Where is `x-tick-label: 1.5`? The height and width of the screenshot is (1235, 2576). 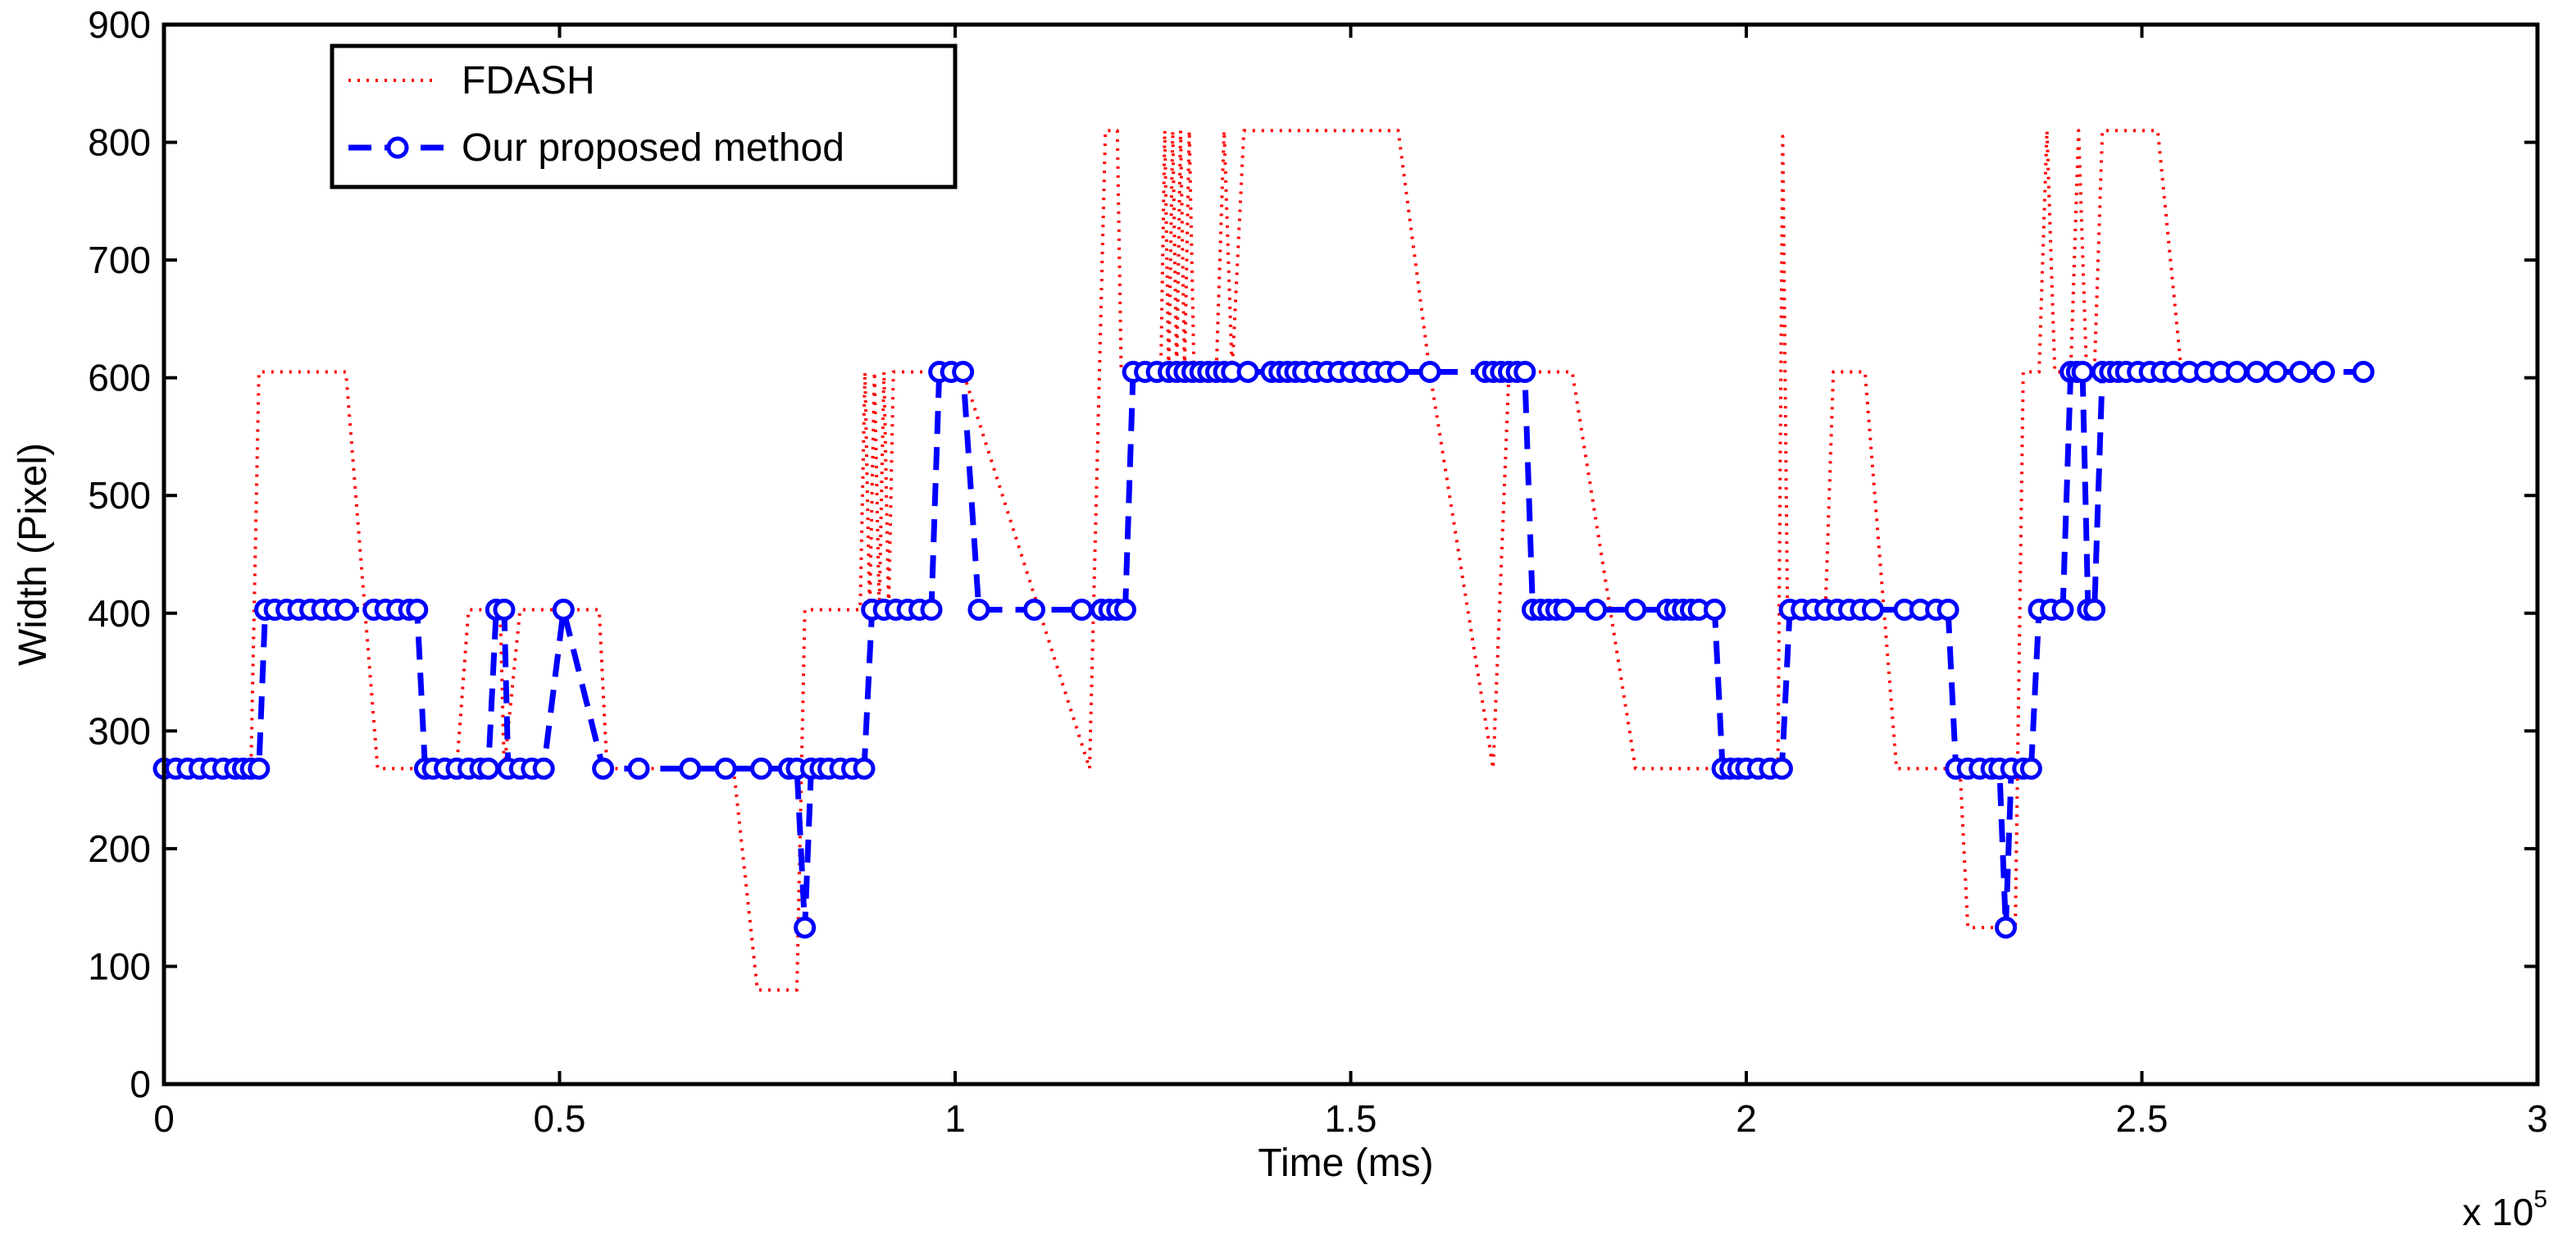 x-tick-label: 1.5 is located at coordinates (1351, 1118).